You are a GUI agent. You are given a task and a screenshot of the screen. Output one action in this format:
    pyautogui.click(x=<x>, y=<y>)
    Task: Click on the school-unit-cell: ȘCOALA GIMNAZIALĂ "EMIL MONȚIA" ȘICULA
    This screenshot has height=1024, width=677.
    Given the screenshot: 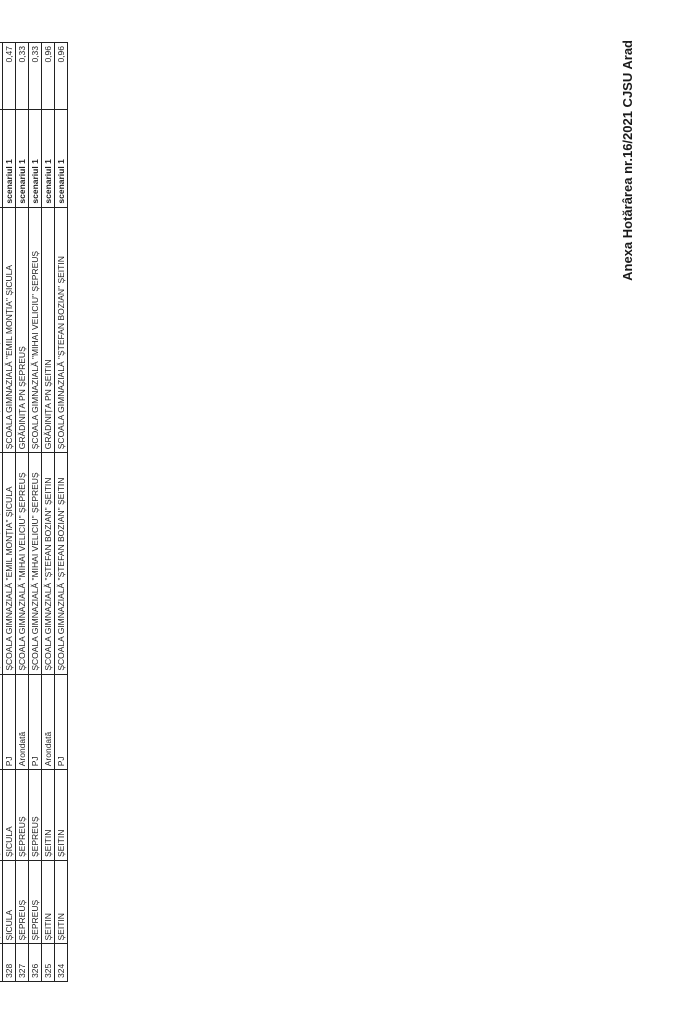 What is the action you would take?
    pyautogui.click(x=9, y=330)
    